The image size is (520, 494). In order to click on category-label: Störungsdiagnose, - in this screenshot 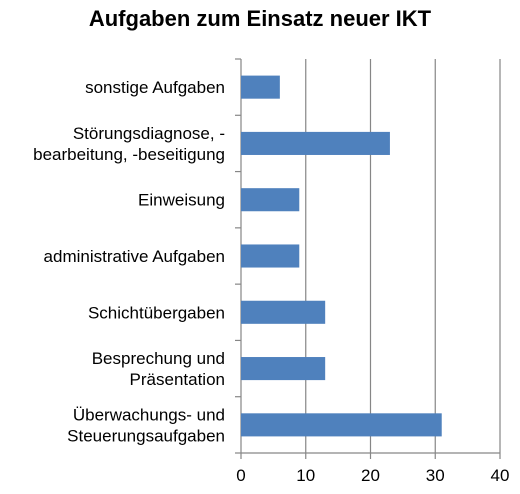, I will do `click(149, 133)`.